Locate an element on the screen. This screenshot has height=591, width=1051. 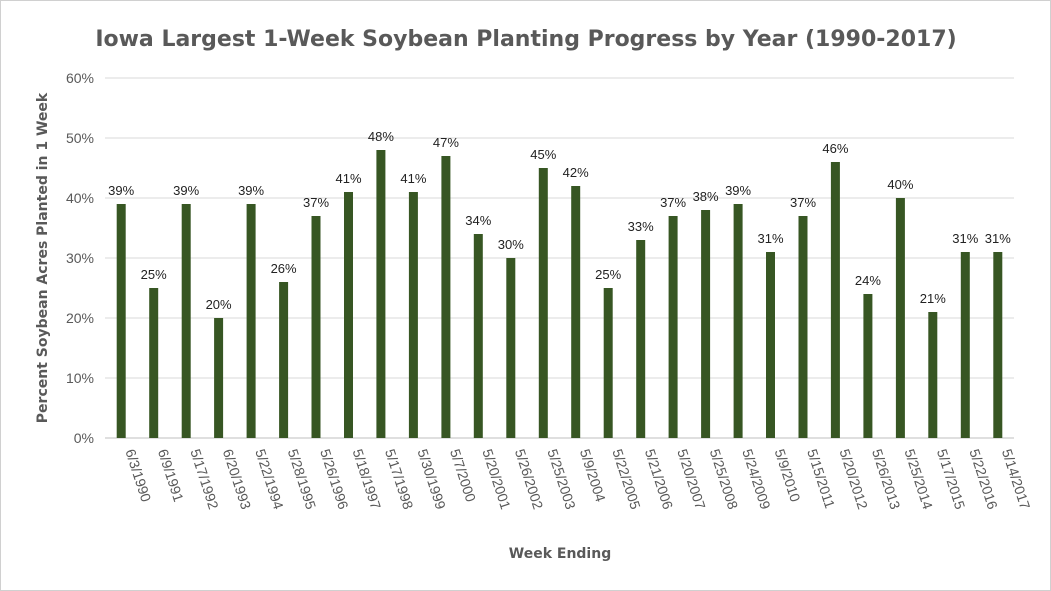
data-label: 42% is located at coordinates (576, 172).